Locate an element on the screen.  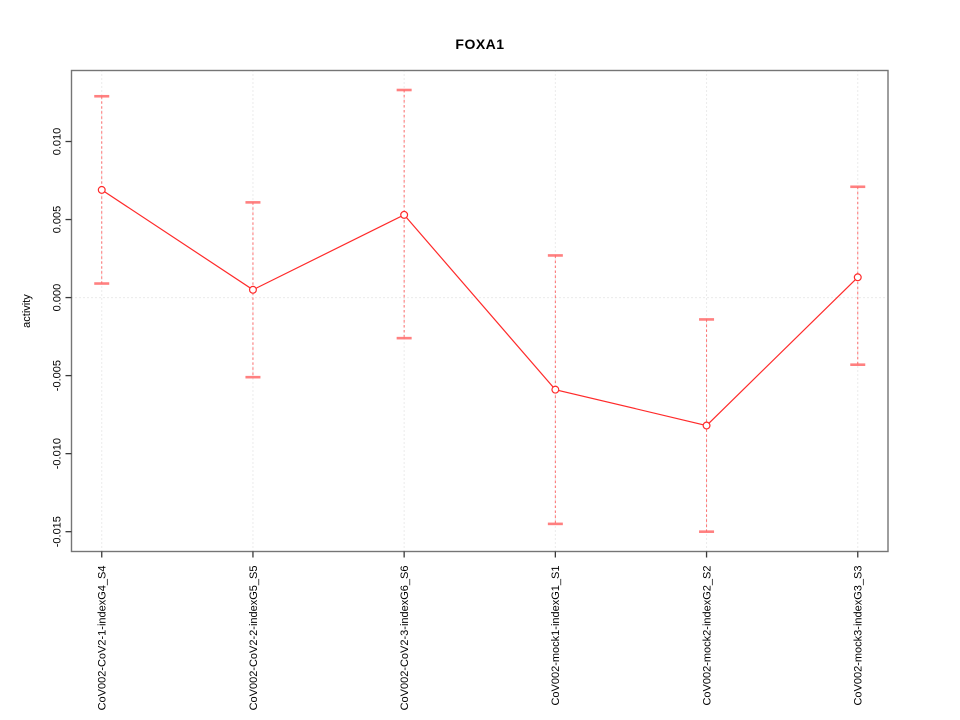
y-tick-label: -0.015 is located at coordinates (57, 531).